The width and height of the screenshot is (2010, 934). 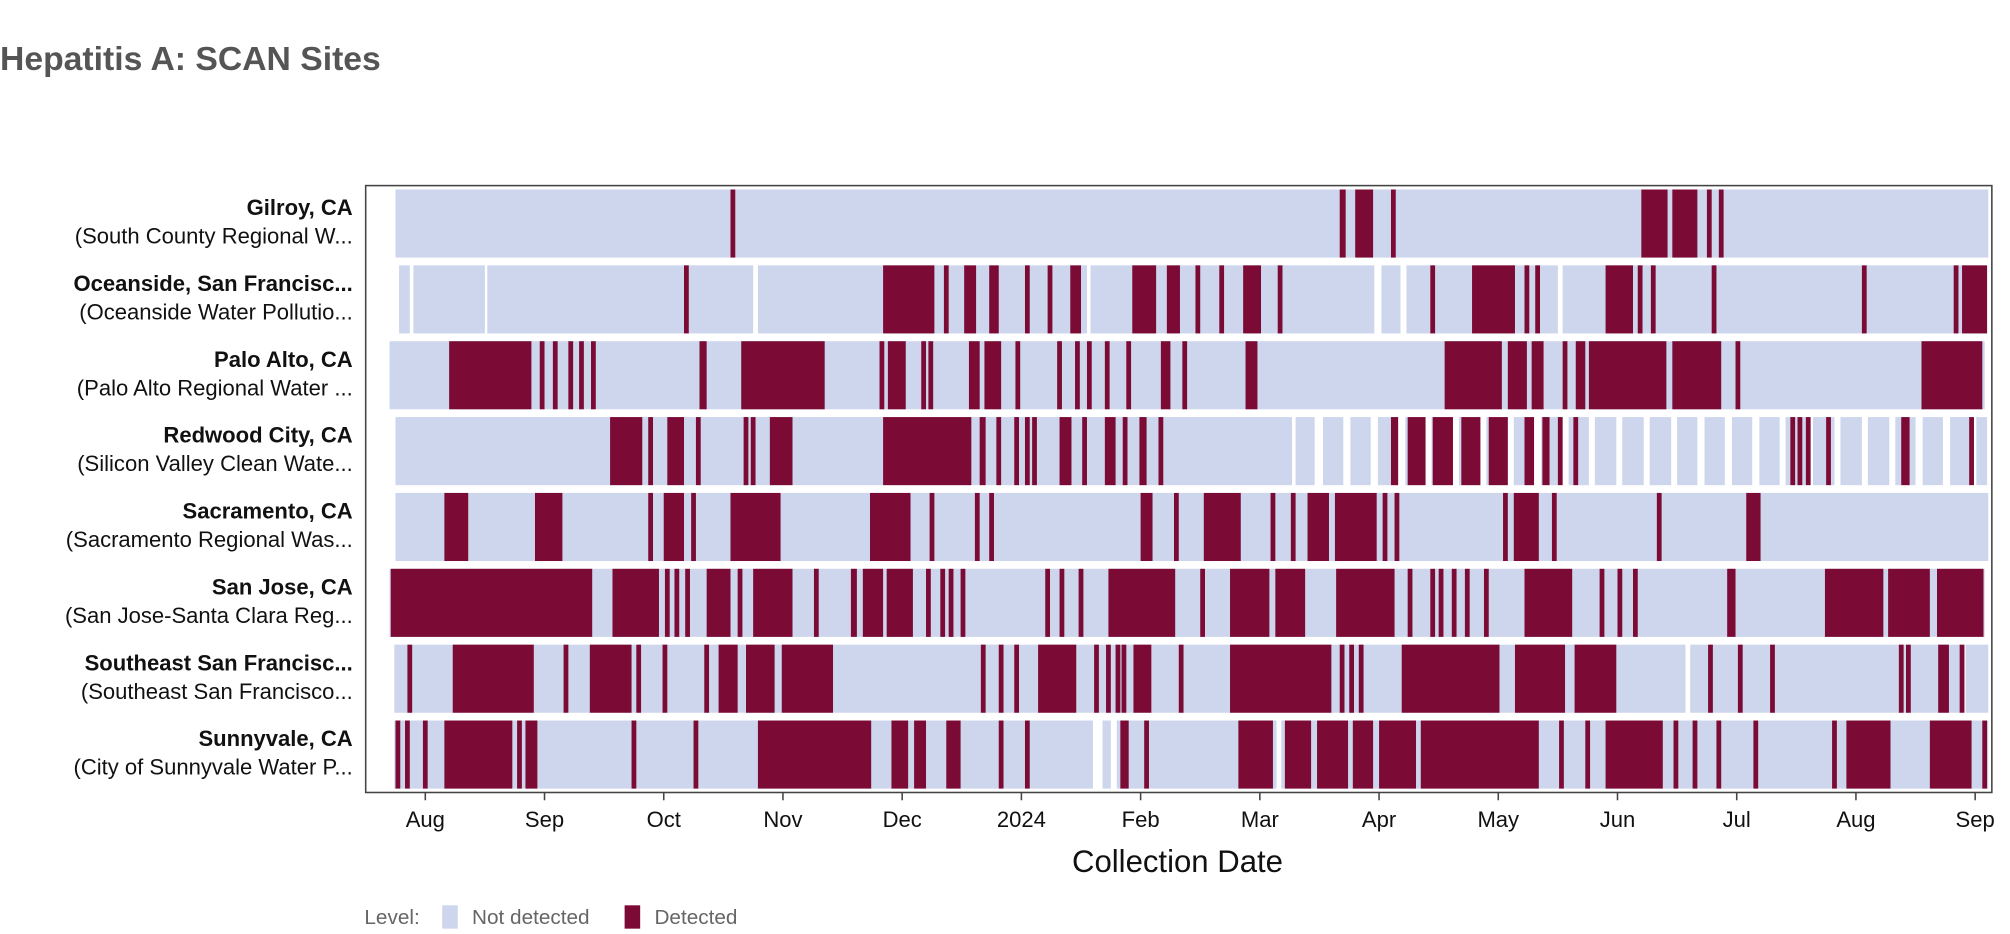 I want to click on x-tick-label: 2024, so click(x=1021, y=819).